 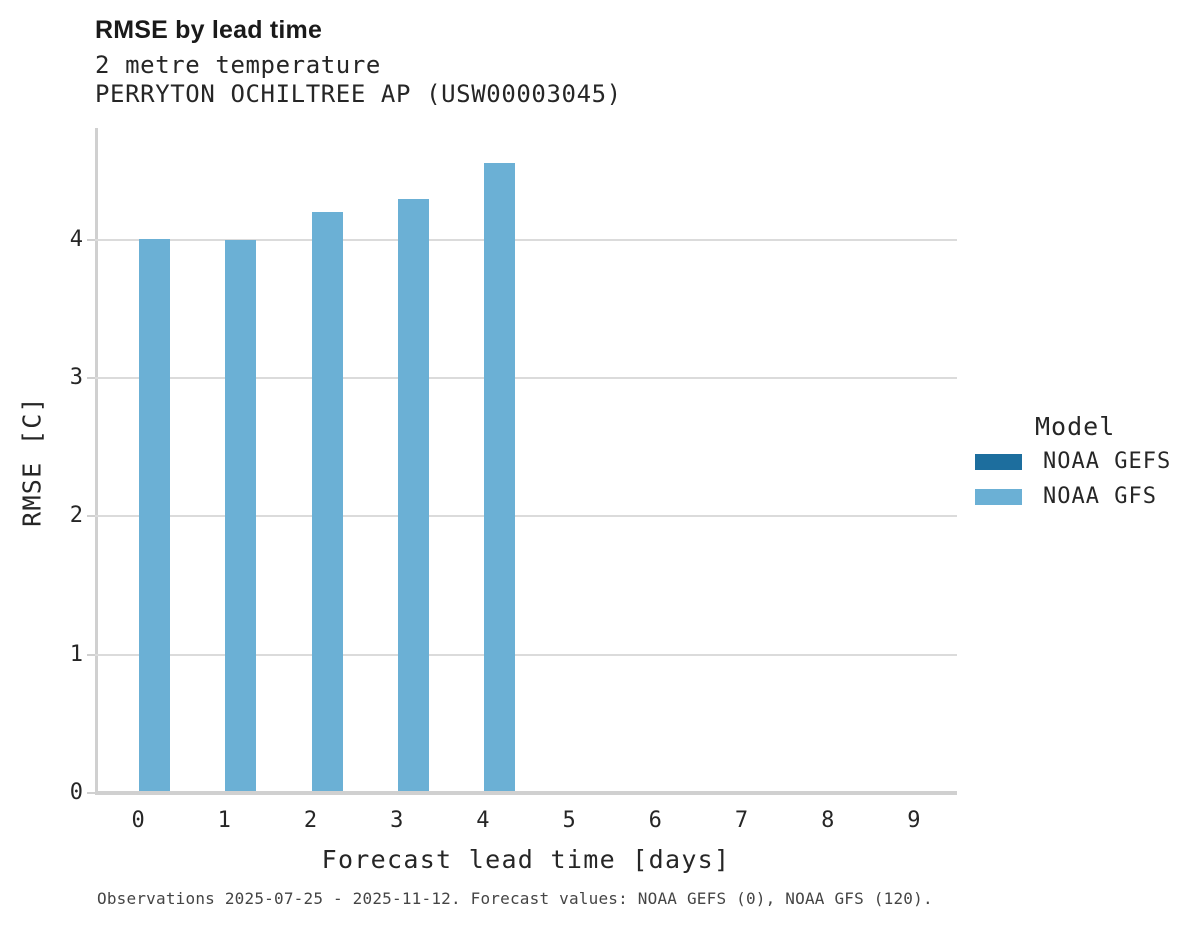 What do you see at coordinates (76, 792) in the screenshot?
I see `y-tick-label: 0` at bounding box center [76, 792].